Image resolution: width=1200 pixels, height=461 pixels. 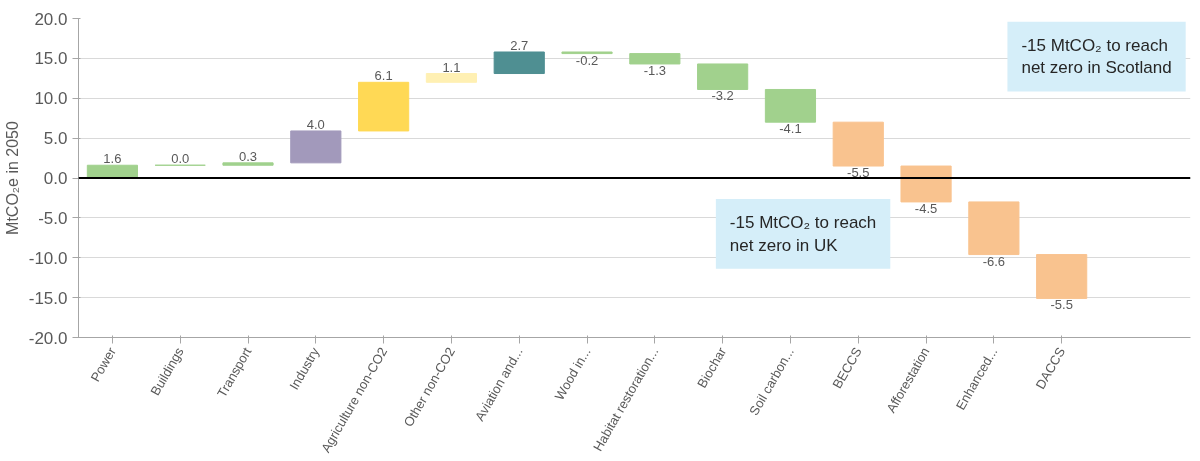 What do you see at coordinates (48, 338) in the screenshot?
I see `y-tick-label: -20.0` at bounding box center [48, 338].